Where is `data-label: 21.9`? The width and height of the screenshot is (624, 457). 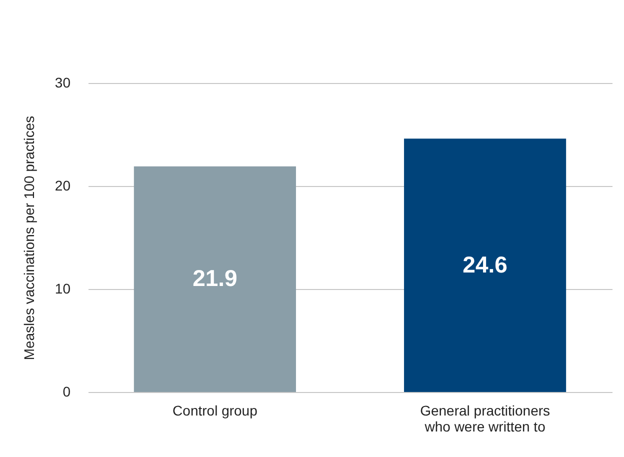
data-label: 21.9 is located at coordinates (215, 278).